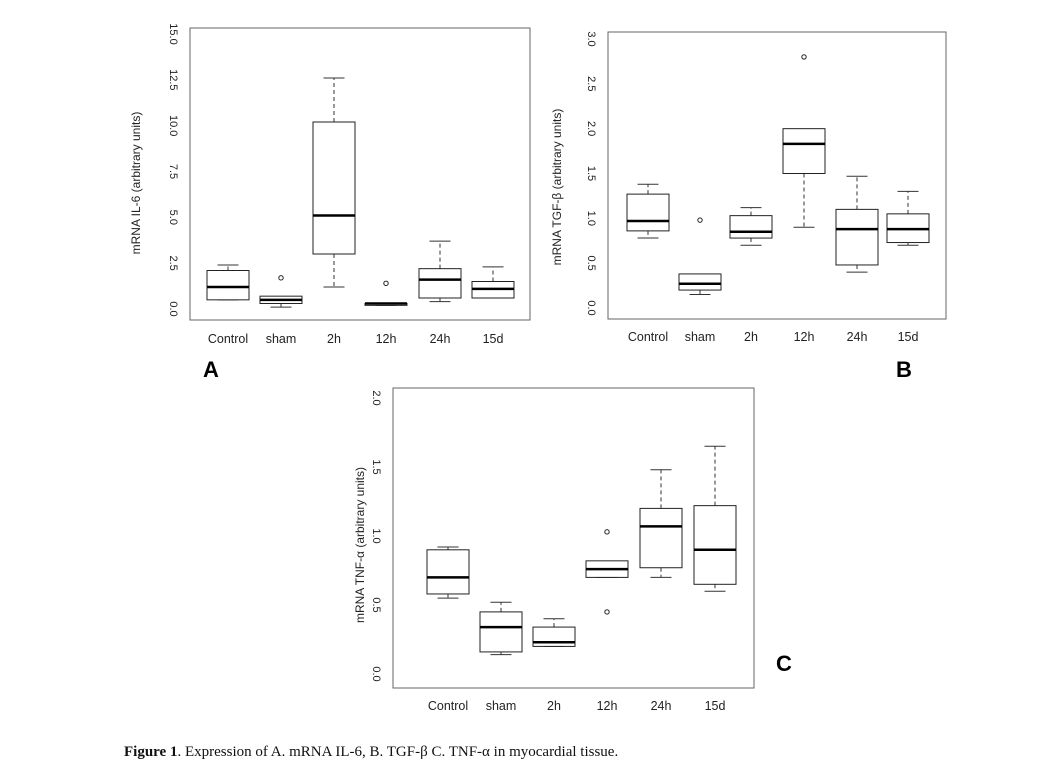 This screenshot has width=1044, height=776. I want to click on panel-label: B, so click(904, 369).